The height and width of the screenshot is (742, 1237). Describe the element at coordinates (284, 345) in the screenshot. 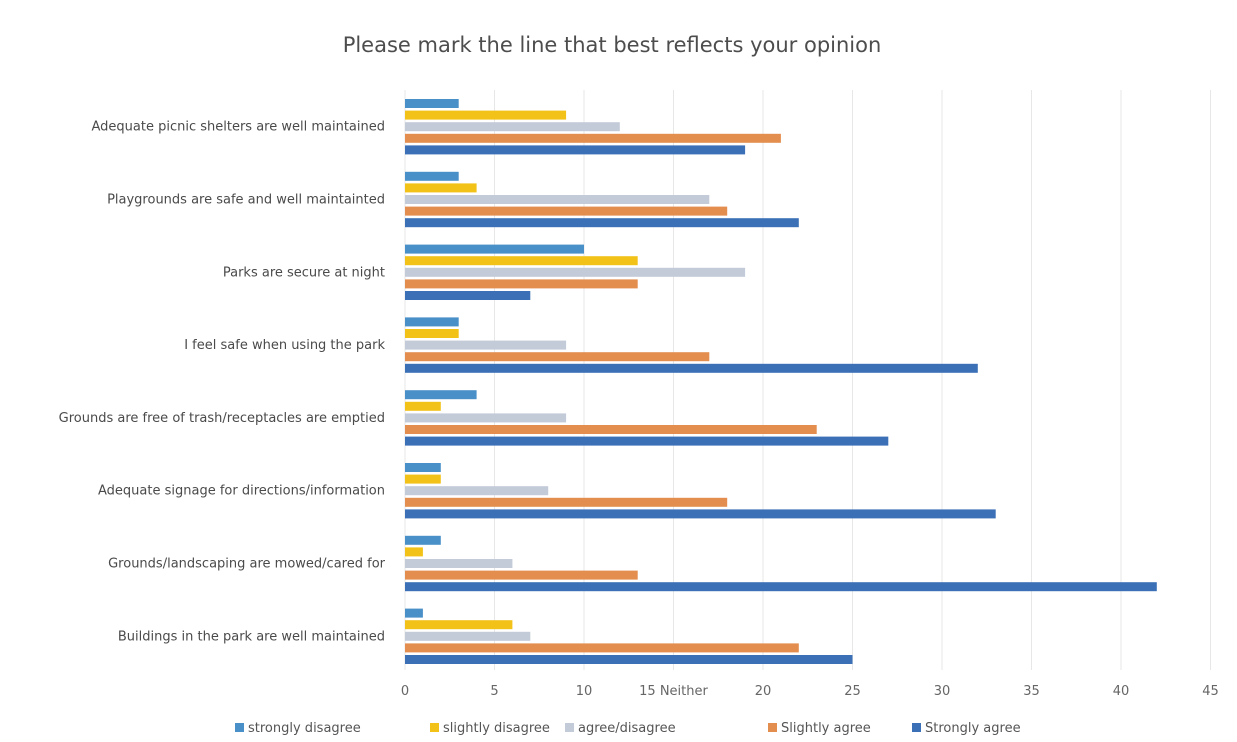

I see `category-label: I feel safe when using the park` at that location.